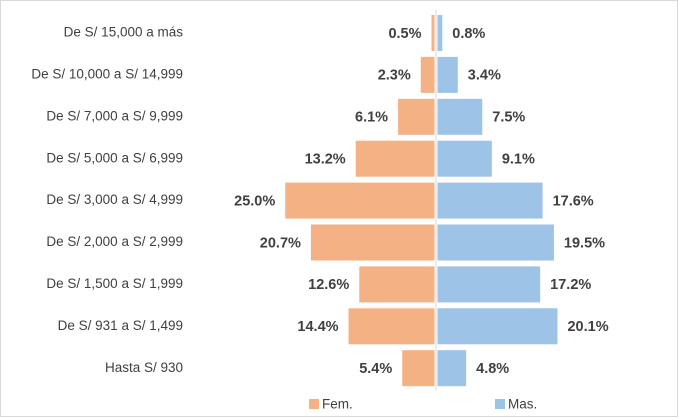 The width and height of the screenshot is (679, 418). What do you see at coordinates (584, 243) in the screenshot?
I see `data-label: 19.5%` at bounding box center [584, 243].